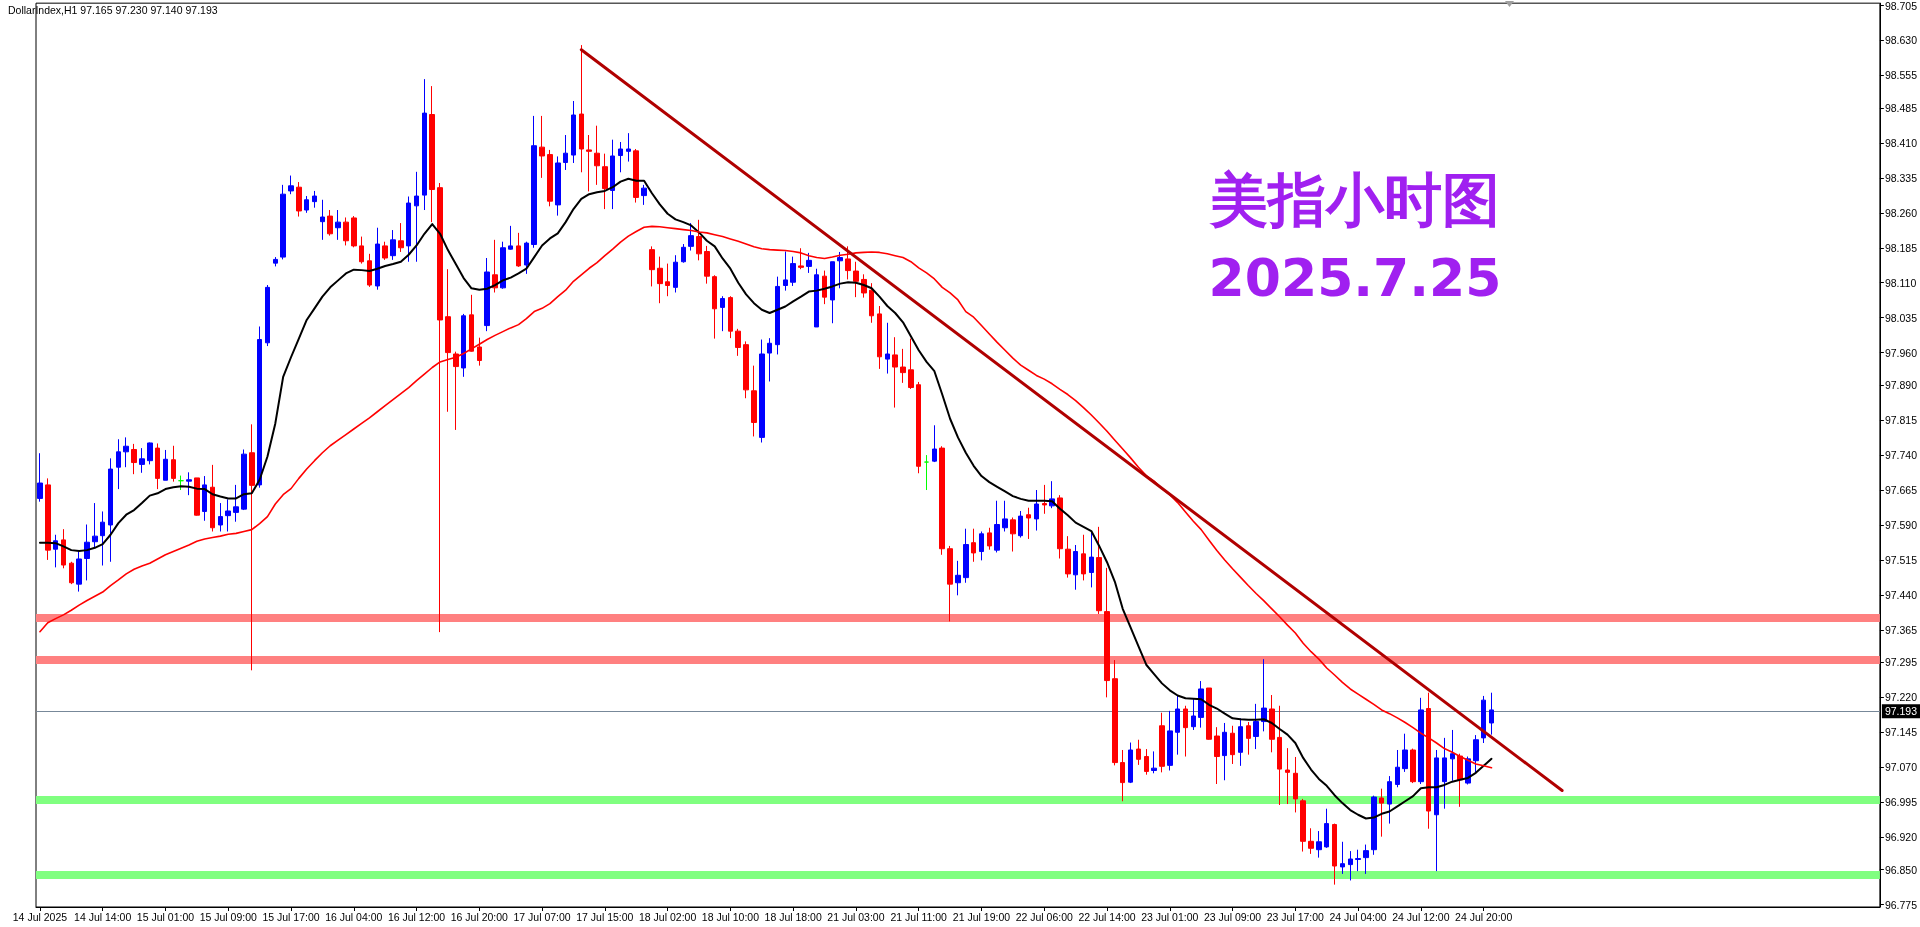 This screenshot has height=927, width=1920. Describe the element at coordinates (1901, 212) in the screenshot. I see `y-tick-label: 98.260` at that location.